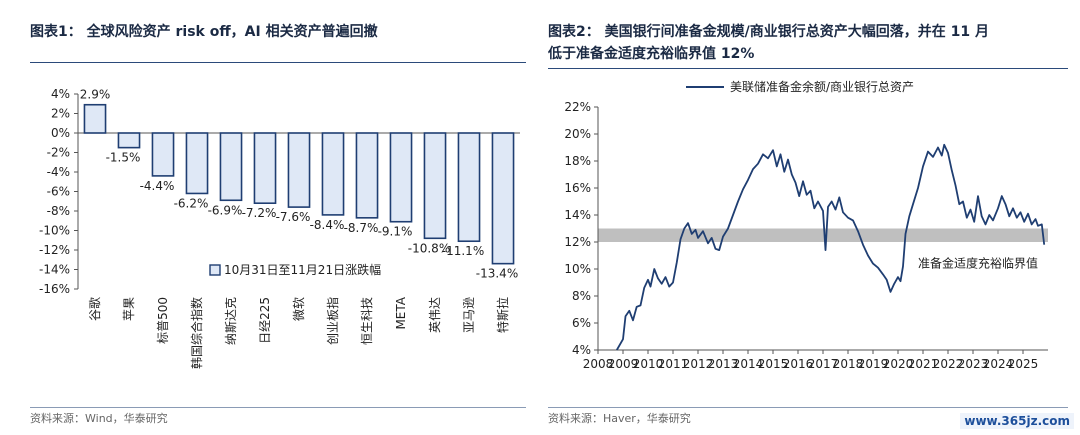  I want to click on x-tick-label: 2008, so click(598, 364).